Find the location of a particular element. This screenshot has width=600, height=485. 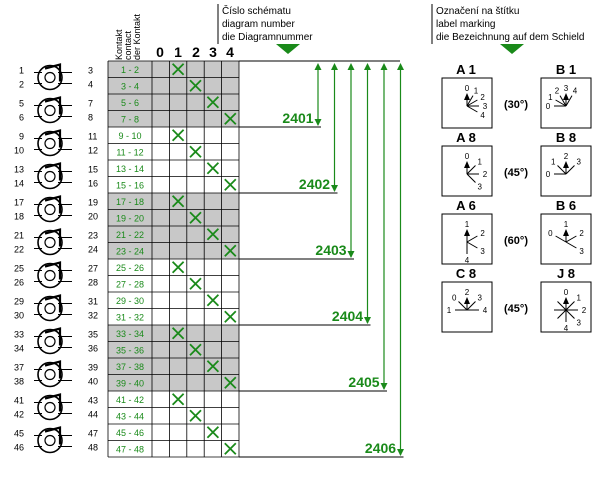

table-row: 17 - 18 is located at coordinates (173, 201).